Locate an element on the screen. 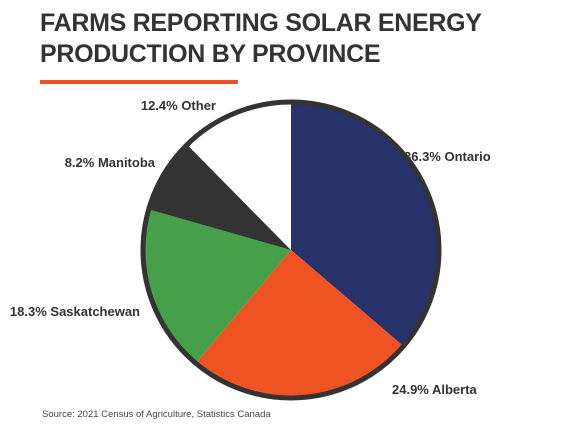  slice-label-alberta: 24.9% Alberta is located at coordinates (435, 389).